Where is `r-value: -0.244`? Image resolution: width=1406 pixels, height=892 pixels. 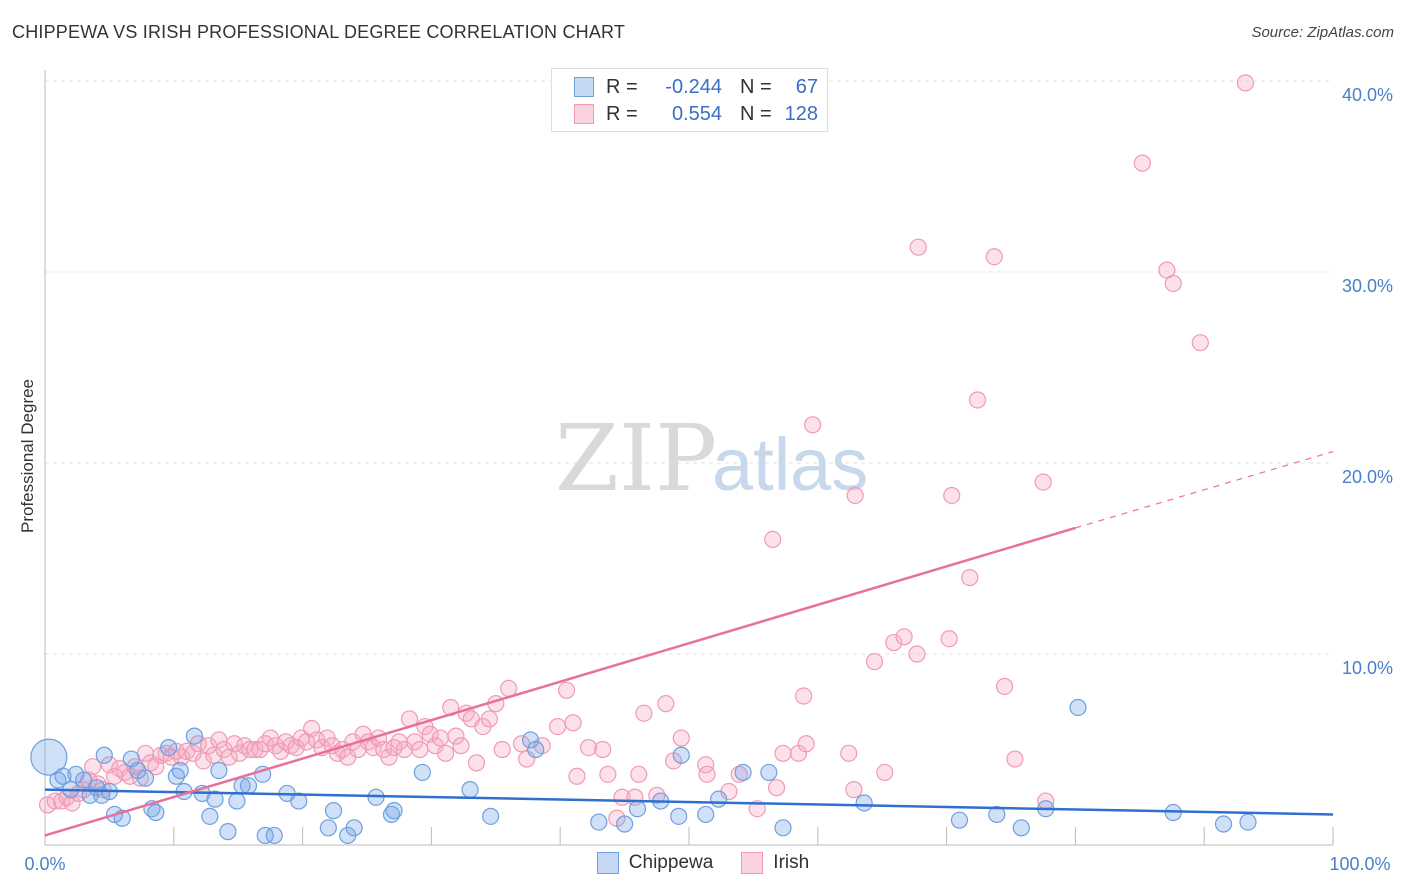
r-value: -0.244 is located at coordinates (693, 86).